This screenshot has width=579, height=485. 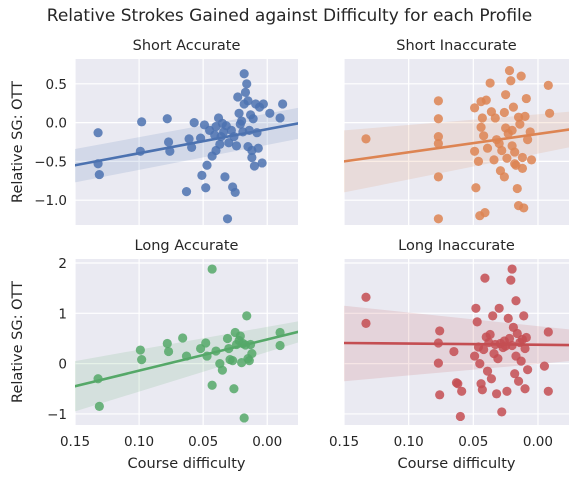 I want to click on y-tick-label: −1, so click(x=57, y=415).